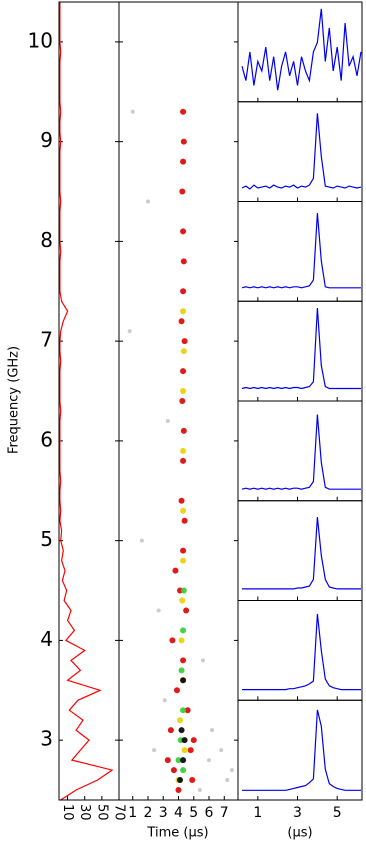 The image size is (366, 845). Describe the element at coordinates (86, 401) in the screenshot. I see `spectrum-line` at that location.